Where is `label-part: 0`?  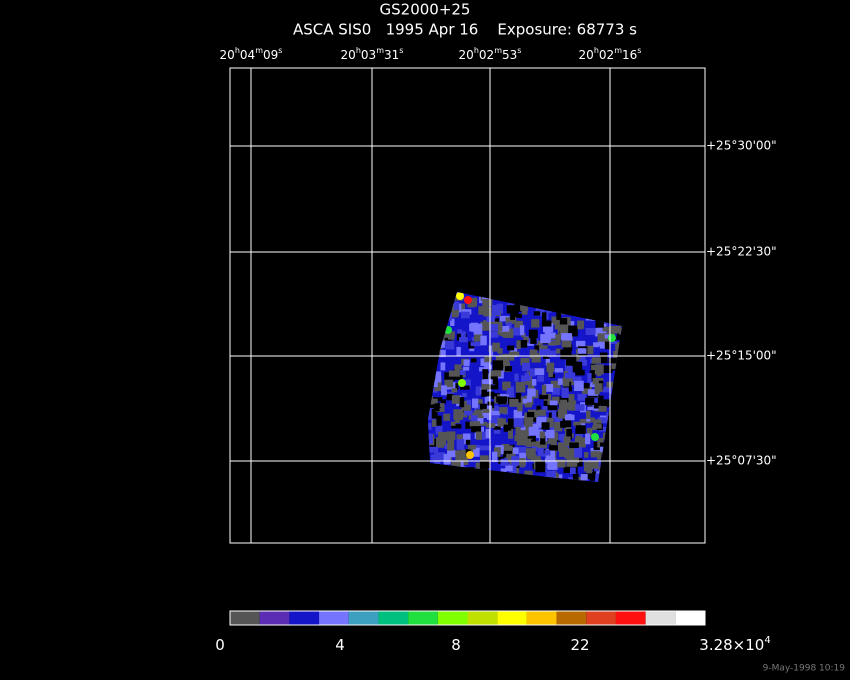 label-part: 0 is located at coordinates (220, 645).